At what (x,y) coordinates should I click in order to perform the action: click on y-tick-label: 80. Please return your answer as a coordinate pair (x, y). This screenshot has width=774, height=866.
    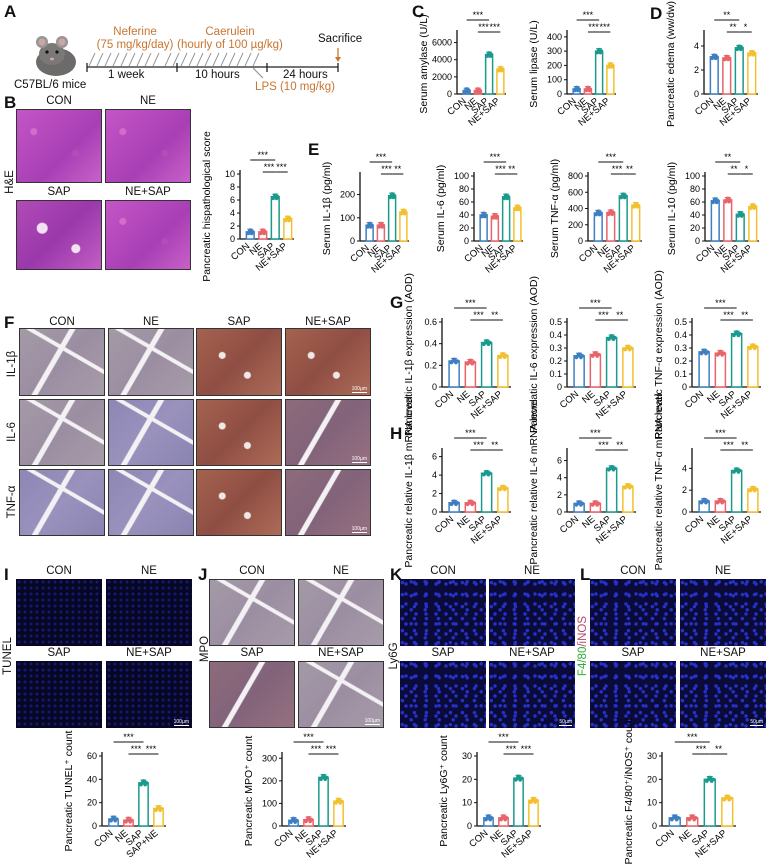
    Looking at the image, I should click on (464, 189).